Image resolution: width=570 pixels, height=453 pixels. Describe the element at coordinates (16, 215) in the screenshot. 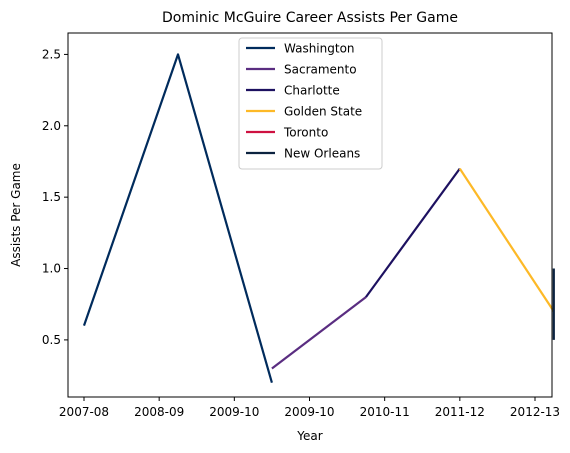

I see `y-axis-label: Assists Per Game` at that location.